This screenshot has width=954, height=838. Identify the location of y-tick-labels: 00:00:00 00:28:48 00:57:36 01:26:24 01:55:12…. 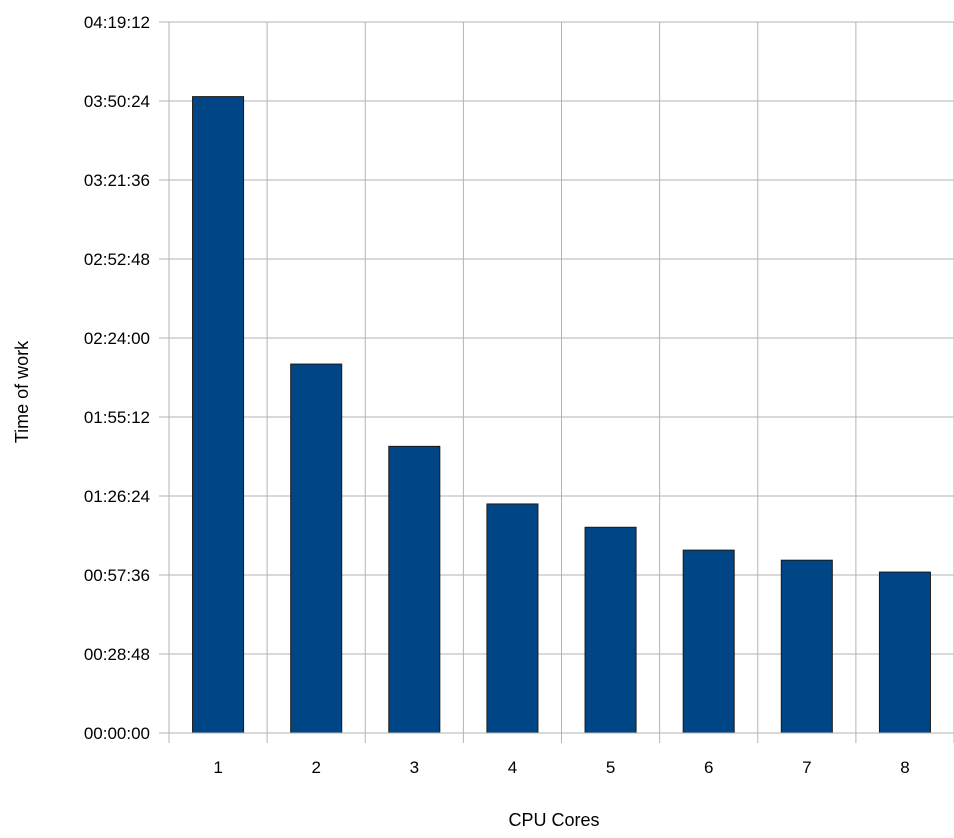
(117, 378).